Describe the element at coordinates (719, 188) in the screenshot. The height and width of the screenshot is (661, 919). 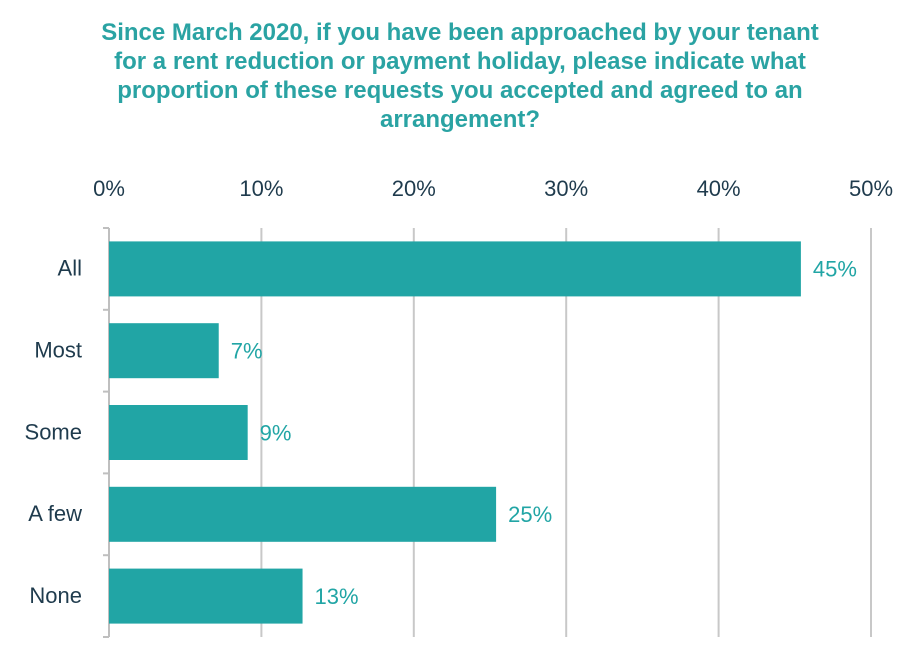
I see `x-tick-label: 40%` at that location.